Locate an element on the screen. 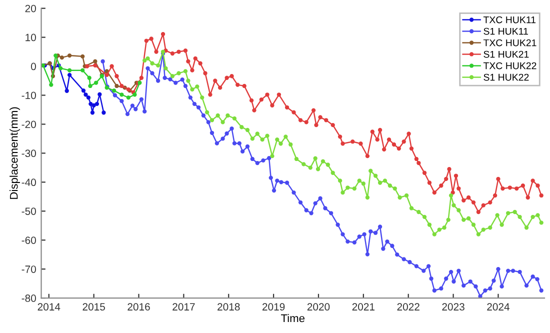  x-tick-label: 2019 is located at coordinates (273, 307).